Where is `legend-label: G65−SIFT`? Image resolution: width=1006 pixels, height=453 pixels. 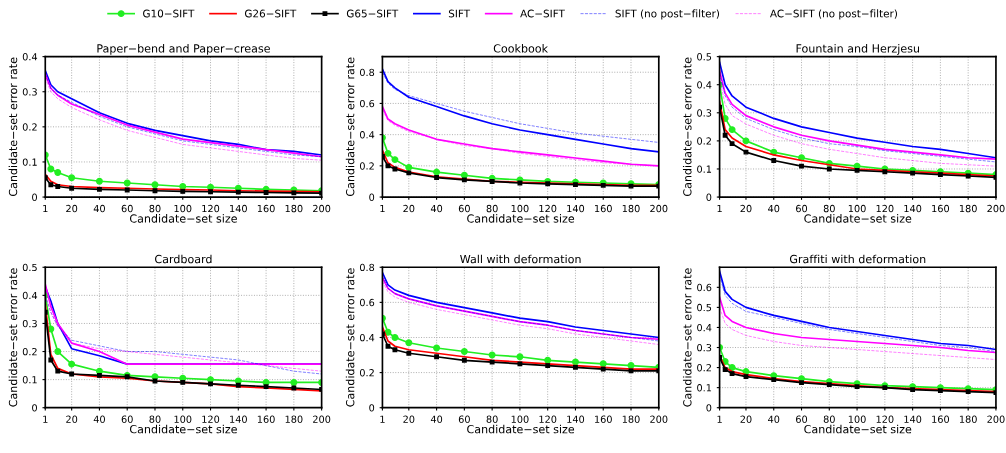 legend-label: G65−SIFT is located at coordinates (372, 13).